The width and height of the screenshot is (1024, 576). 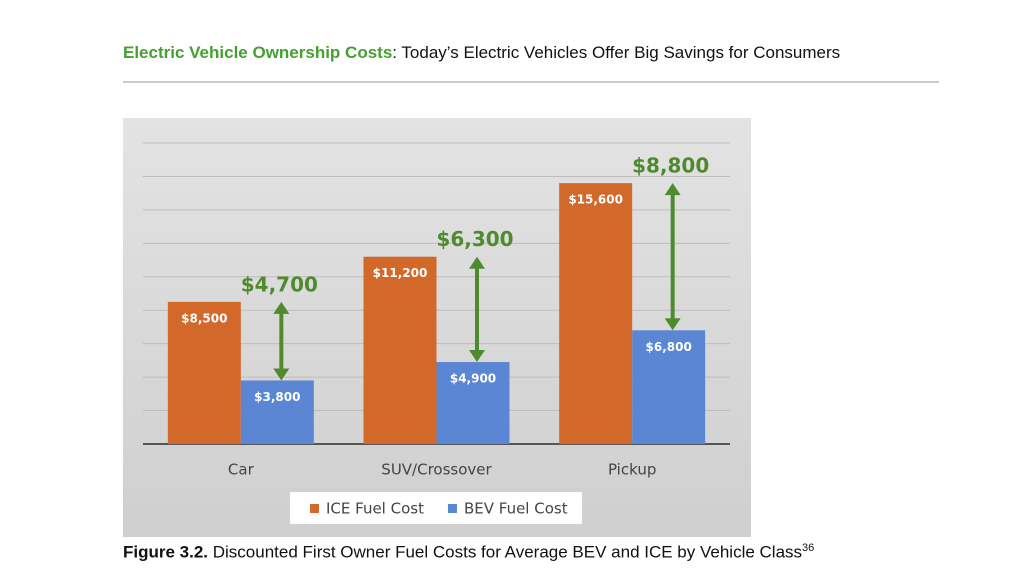 I want to click on x-tick-label: SUV/Crossover, so click(x=436, y=470).